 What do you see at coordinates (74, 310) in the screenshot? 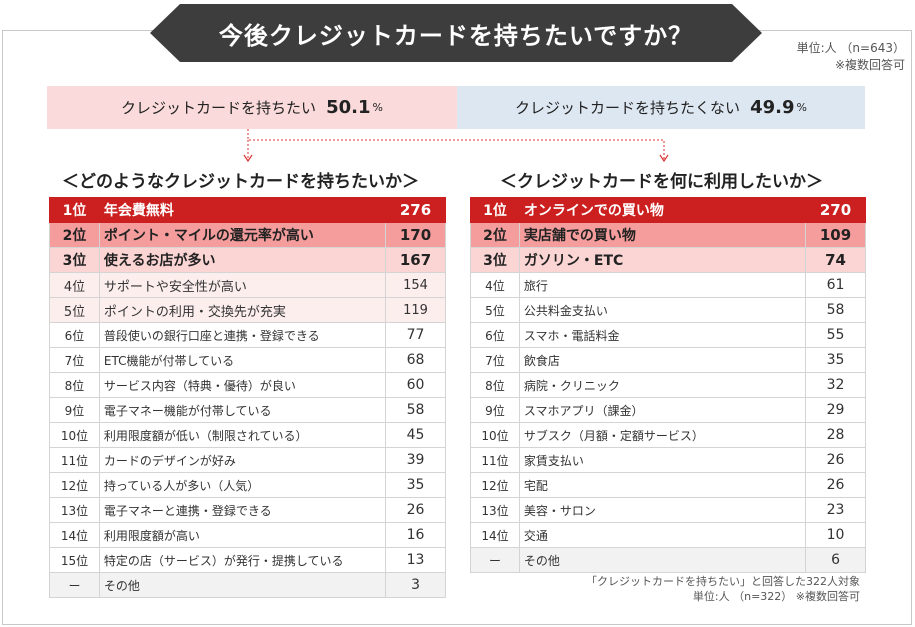
I see `rank-cell: 5位` at bounding box center [74, 310].